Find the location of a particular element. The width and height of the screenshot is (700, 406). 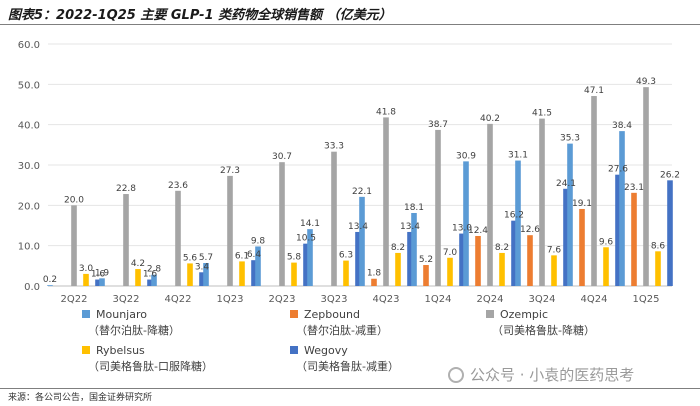

data-label: 12.4 is located at coordinates (478, 231).